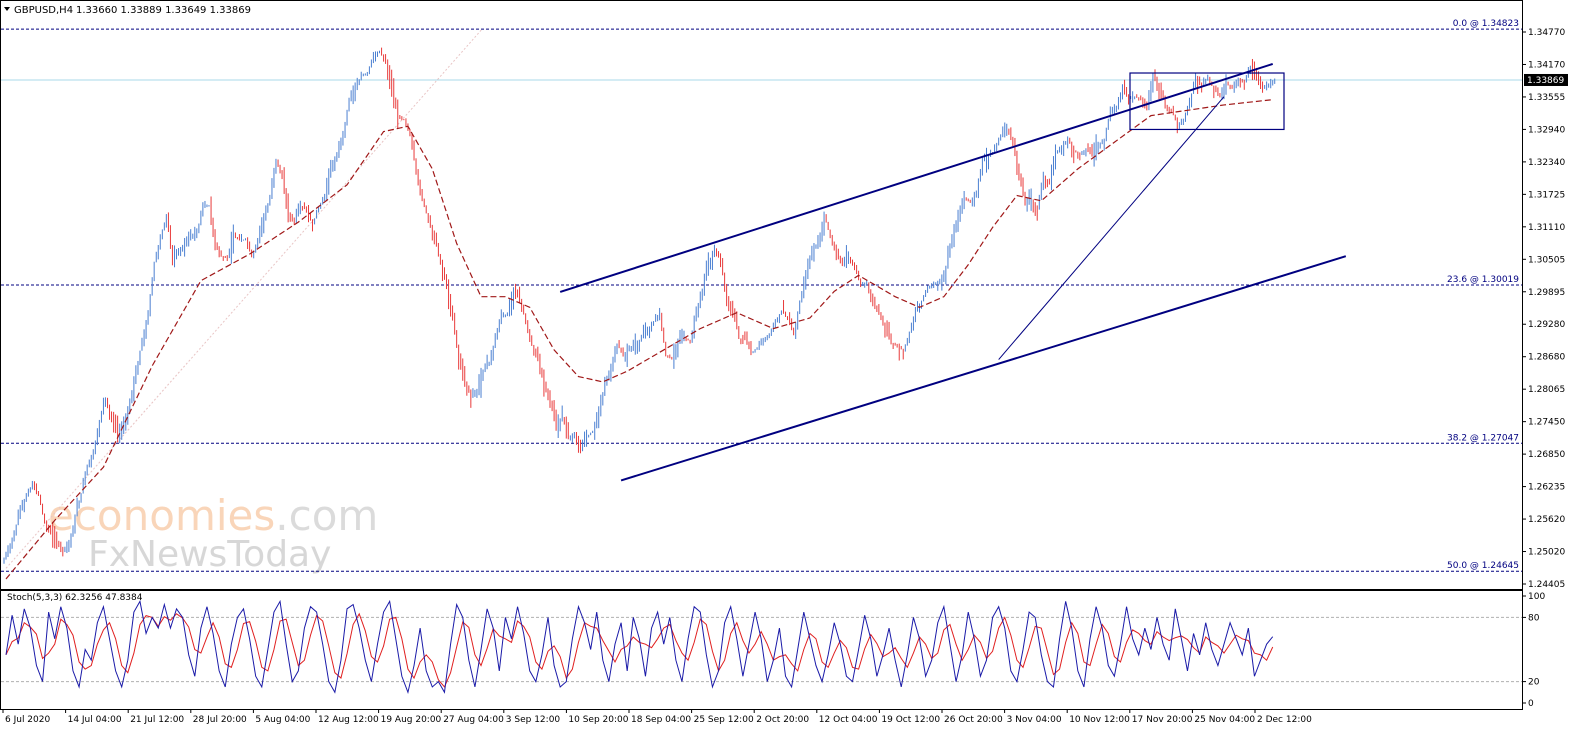 The width and height of the screenshot is (1596, 743). Describe the element at coordinates (1207, 101) in the screenshot. I see `consolidation-box` at that location.